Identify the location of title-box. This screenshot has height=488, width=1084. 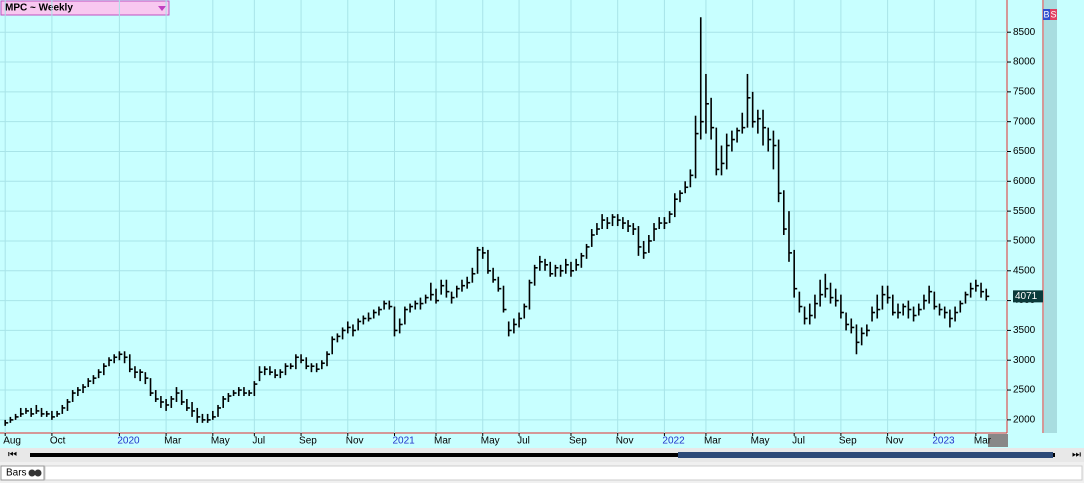
(85, 8).